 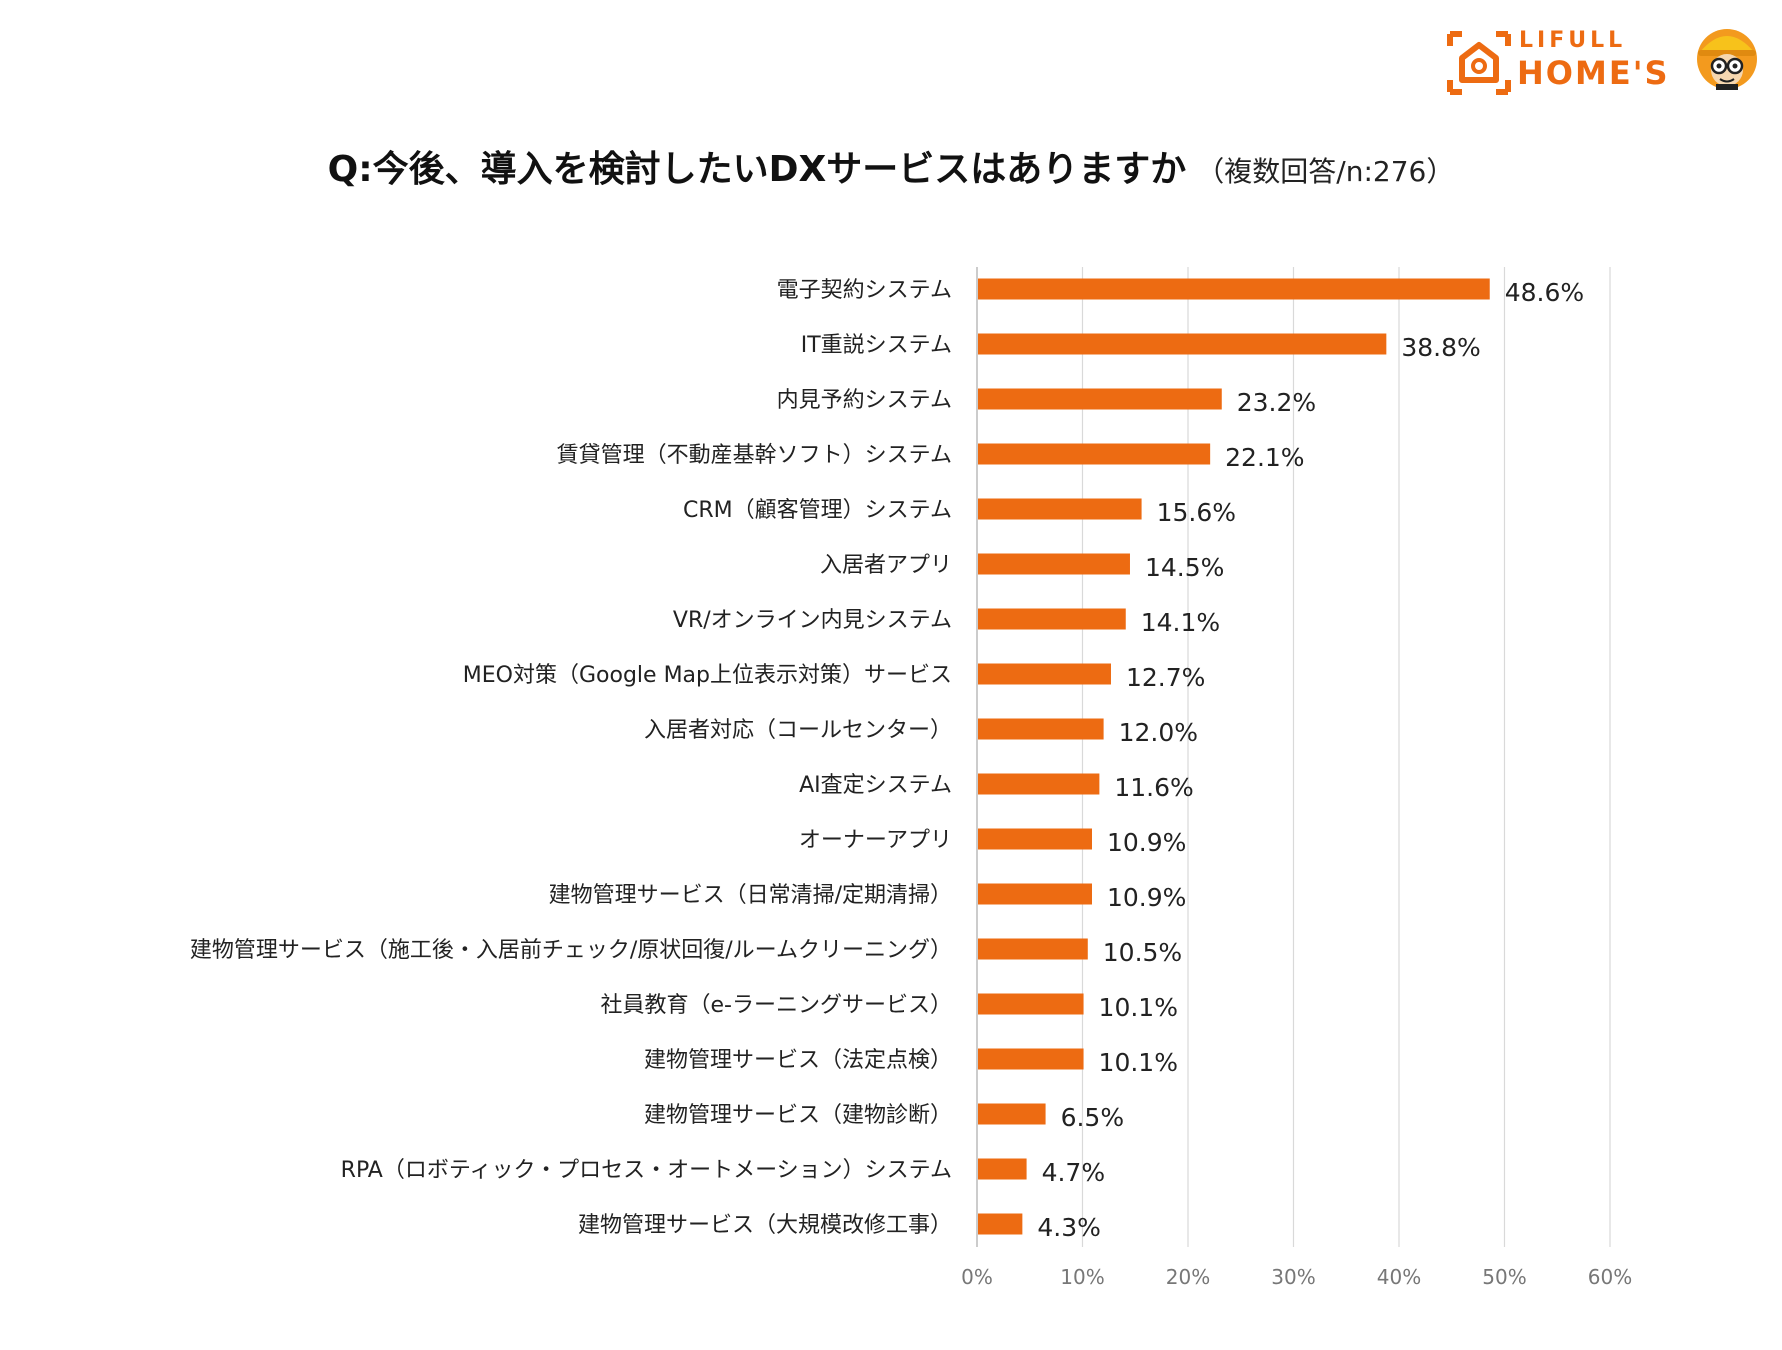 I want to click on category-label: 建物管理サービス（法定点検）, so click(x=798, y=1060).